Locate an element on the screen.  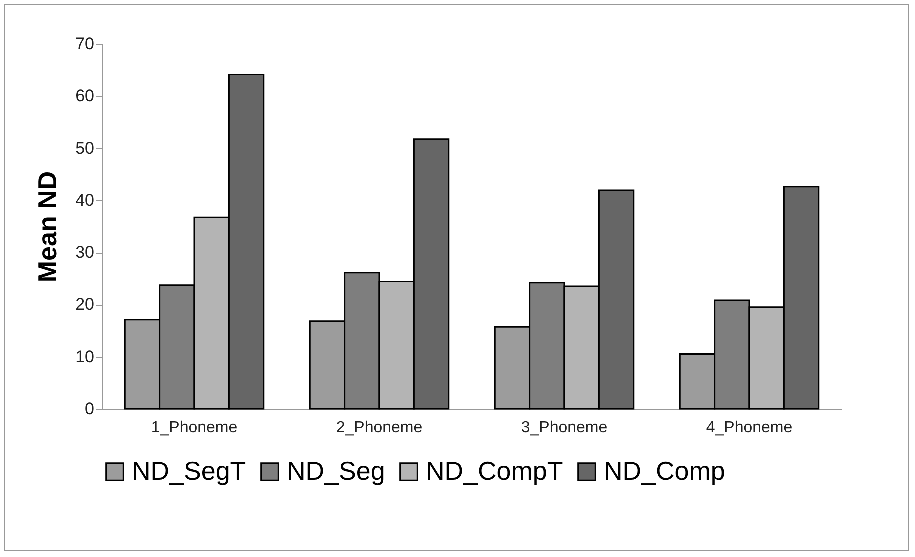
legend-label: ND_SegT is located at coordinates (189, 471).